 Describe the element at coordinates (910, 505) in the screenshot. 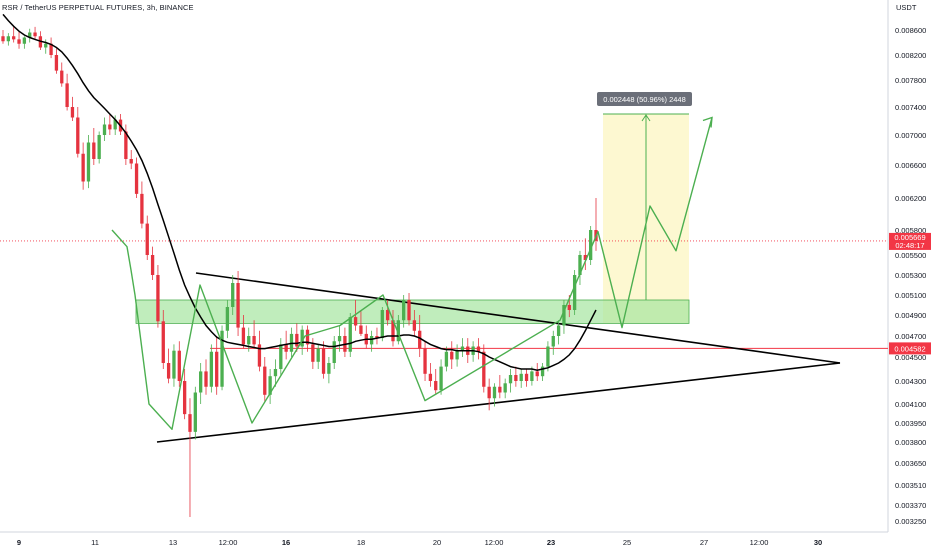

I see `y-tick-label: 0.003370` at that location.